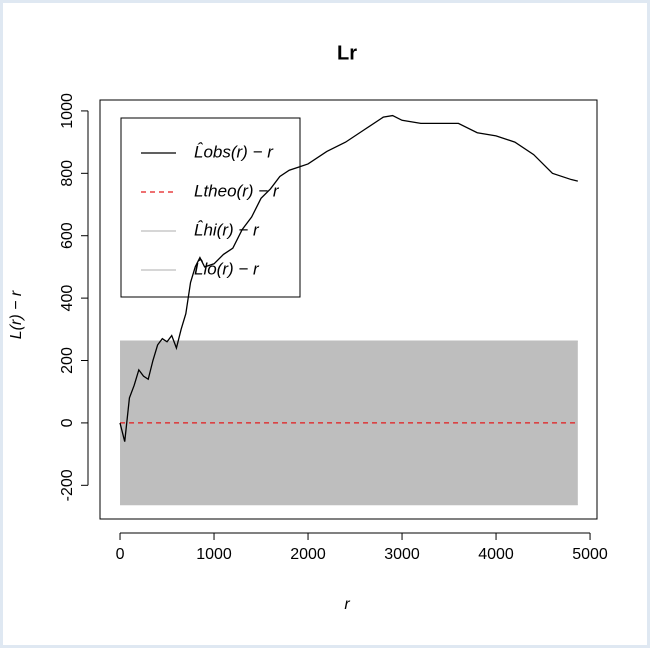 Image resolution: width=650 pixels, height=650 pixels. I want to click on chart-title: Lr, so click(347, 53).